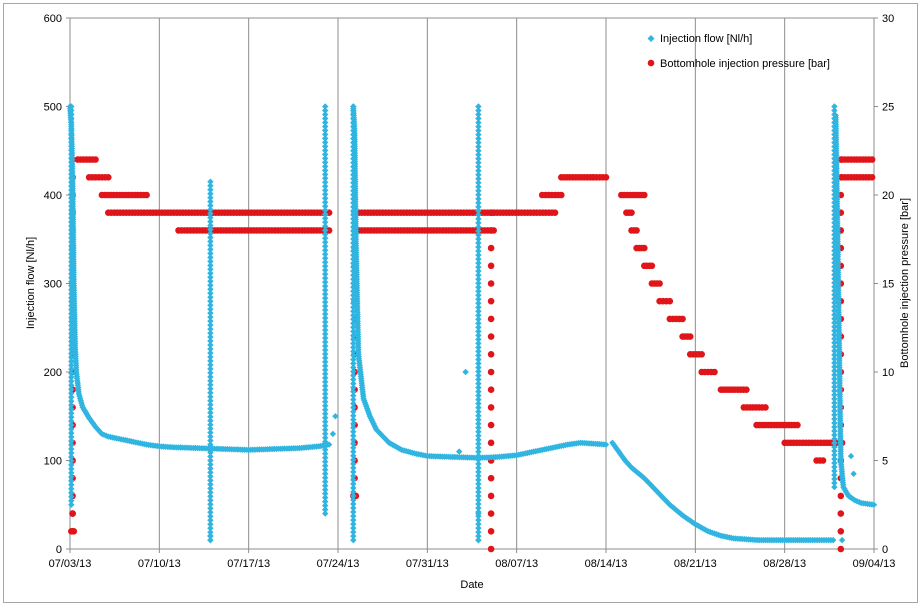  What do you see at coordinates (699, 39) in the screenshot?
I see `legend-item-flow: Injection flow [Nl/h]` at bounding box center [699, 39].